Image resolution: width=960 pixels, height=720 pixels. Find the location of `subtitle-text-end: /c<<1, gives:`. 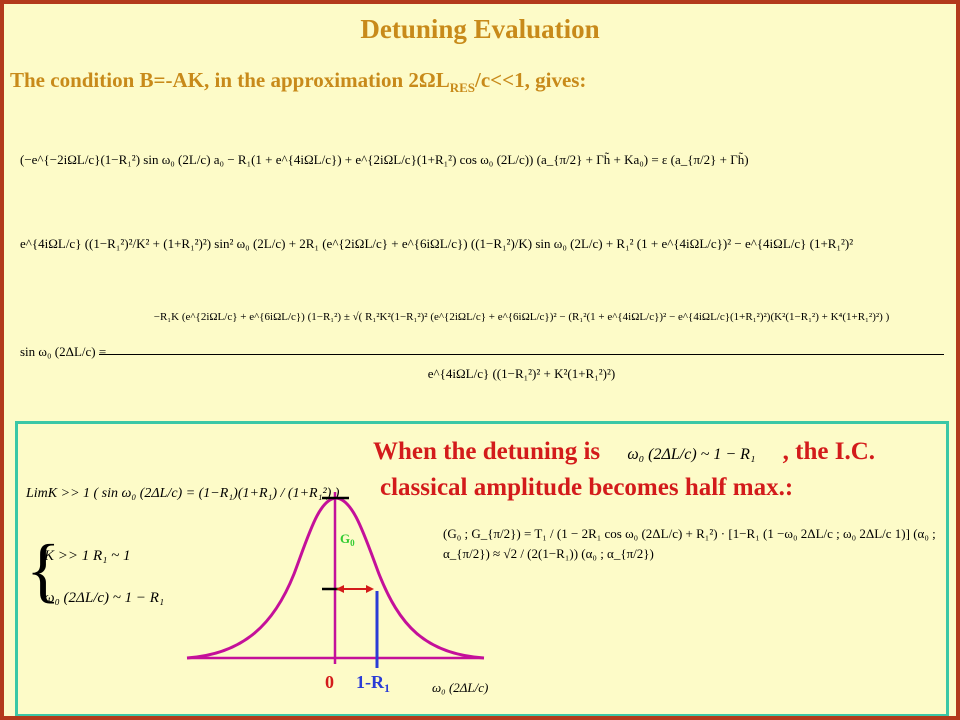

subtitle-text-end: /c<<1, gives: is located at coordinates (531, 80).